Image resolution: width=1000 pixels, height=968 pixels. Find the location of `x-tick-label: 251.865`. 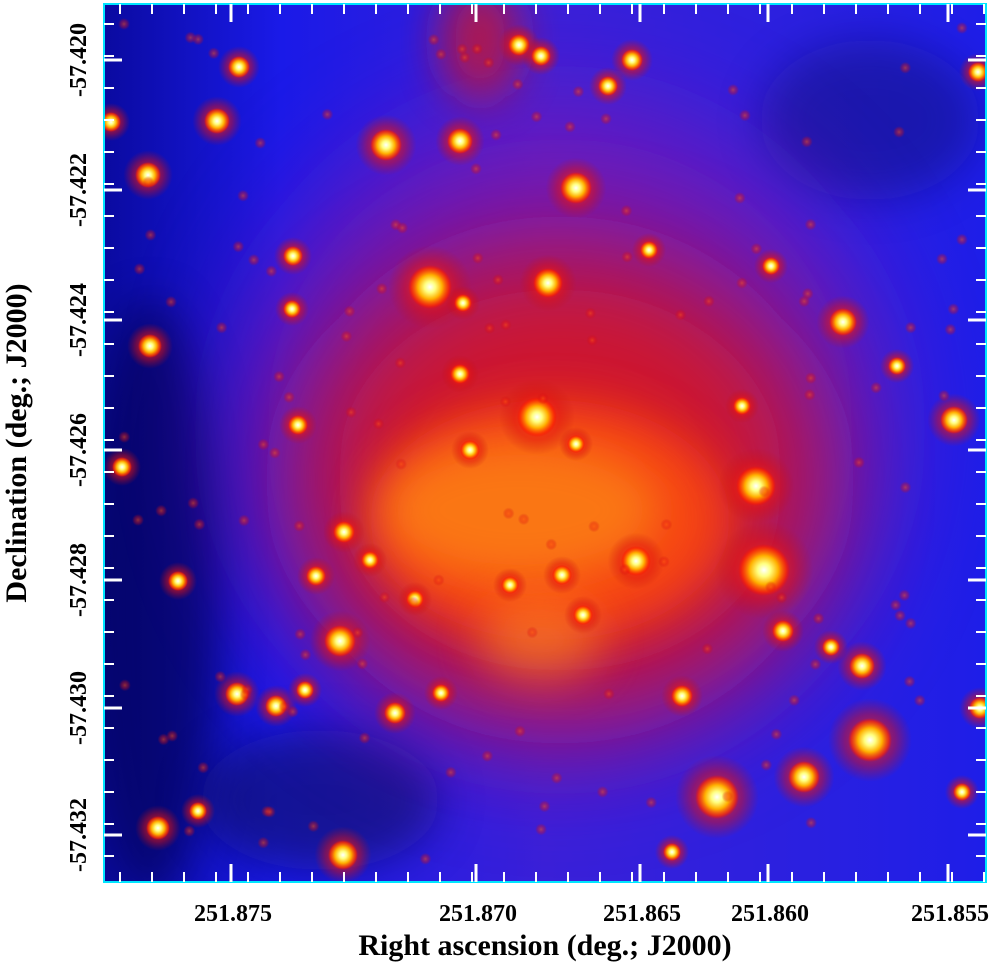

x-tick-label: 251.865 is located at coordinates (642, 914).